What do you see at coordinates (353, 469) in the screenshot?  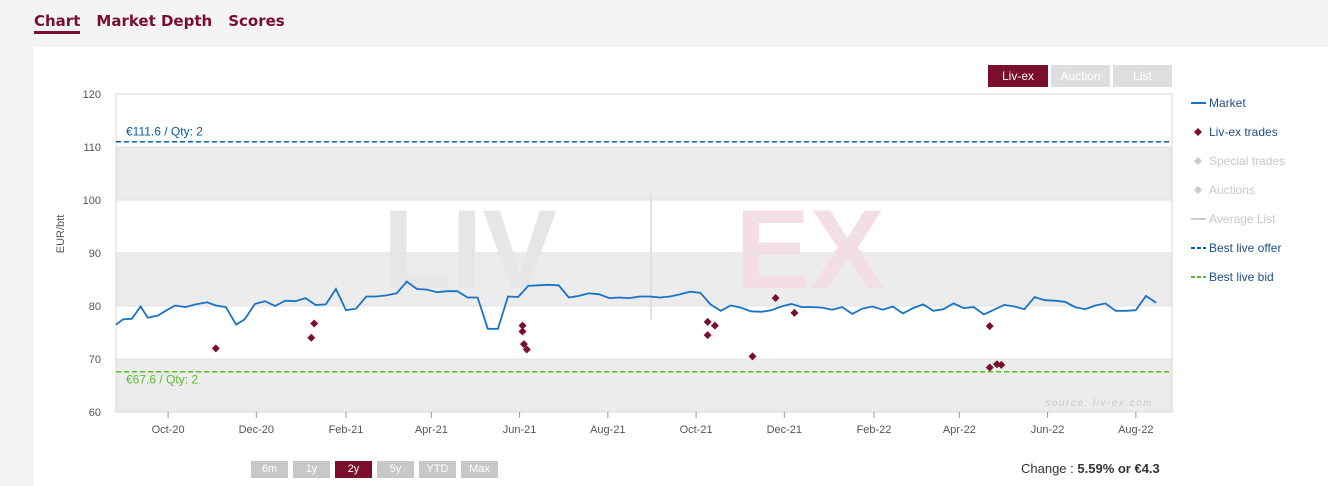 I see `range-2y-button: 2y` at bounding box center [353, 469].